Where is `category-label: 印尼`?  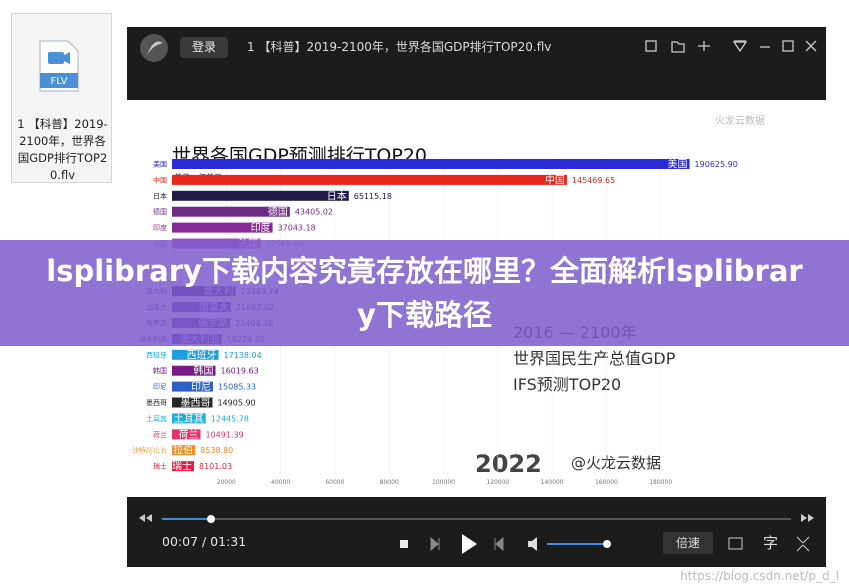
category-label: 印尼 is located at coordinates (160, 387).